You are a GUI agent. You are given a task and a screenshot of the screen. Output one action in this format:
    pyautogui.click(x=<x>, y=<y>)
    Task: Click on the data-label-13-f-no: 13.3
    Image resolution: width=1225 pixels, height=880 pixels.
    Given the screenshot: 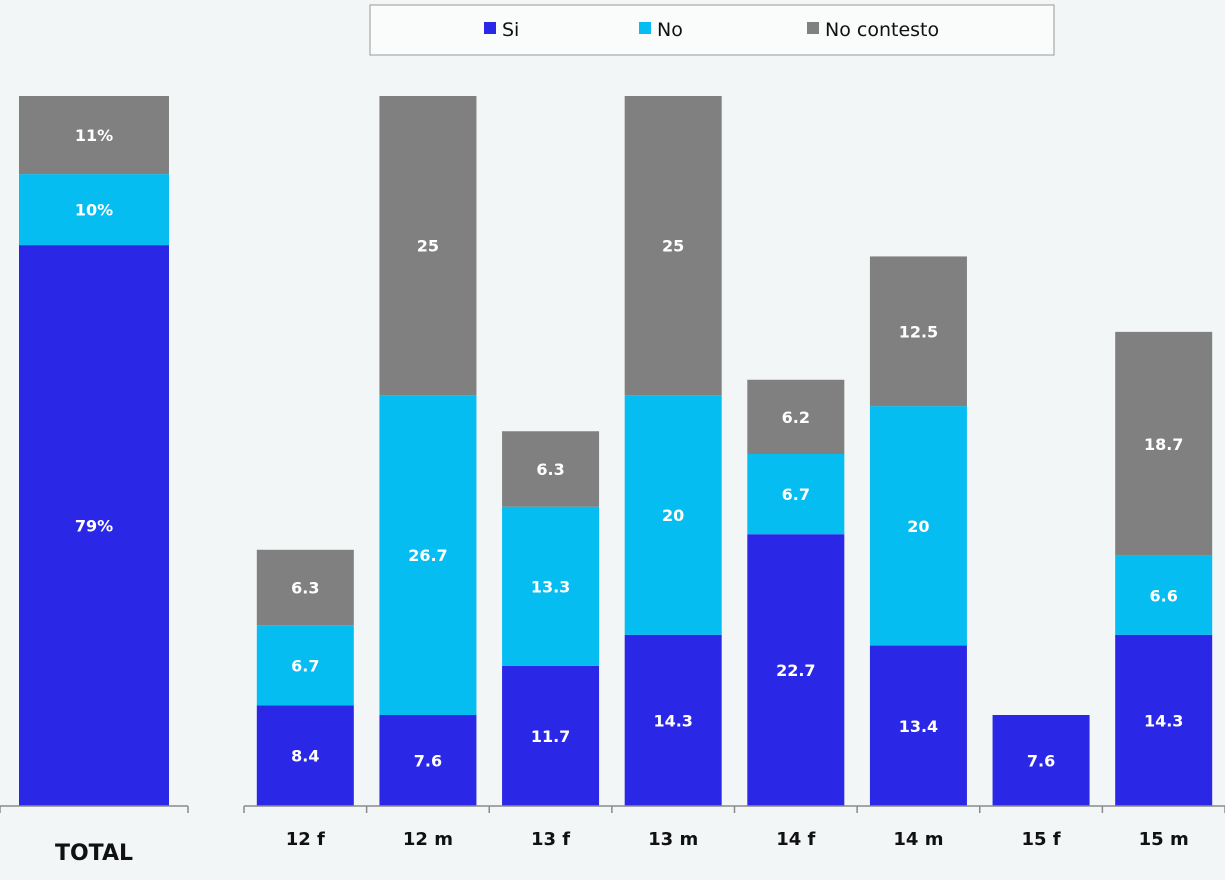 What is the action you would take?
    pyautogui.click(x=550, y=586)
    